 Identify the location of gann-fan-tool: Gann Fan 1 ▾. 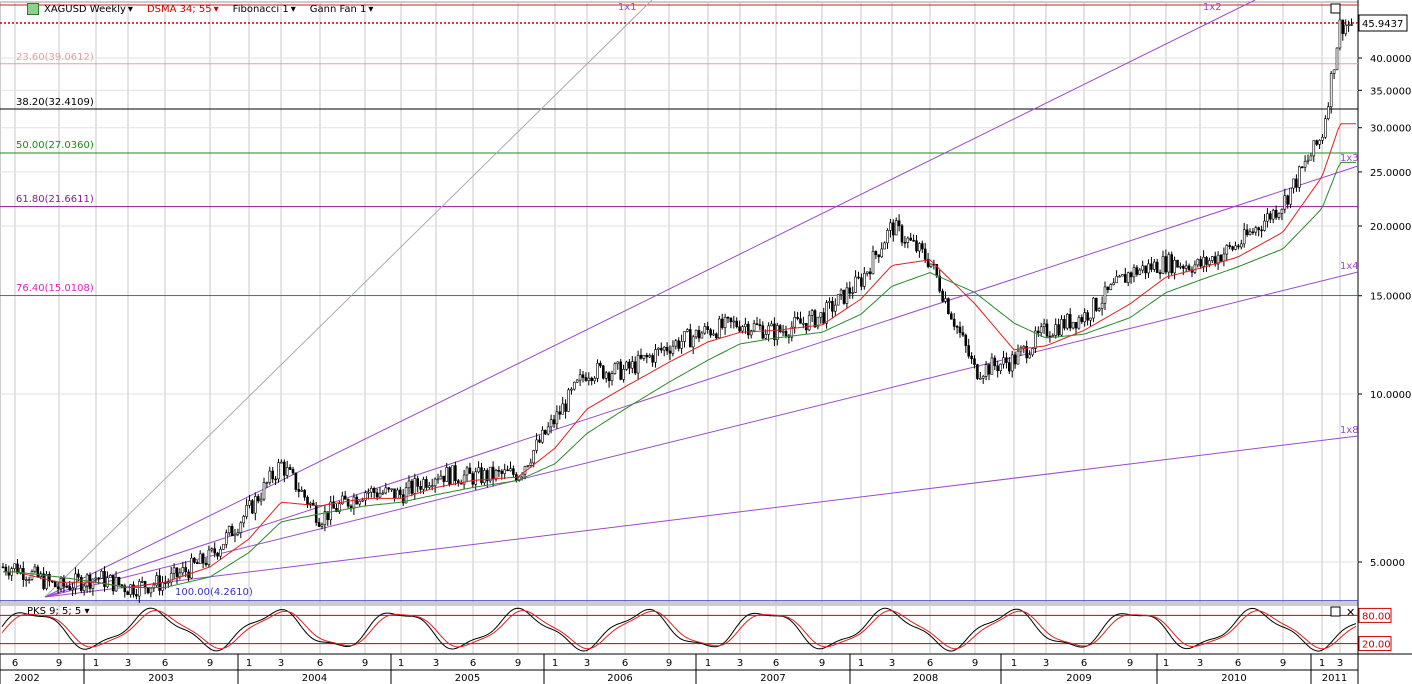
(342, 9).